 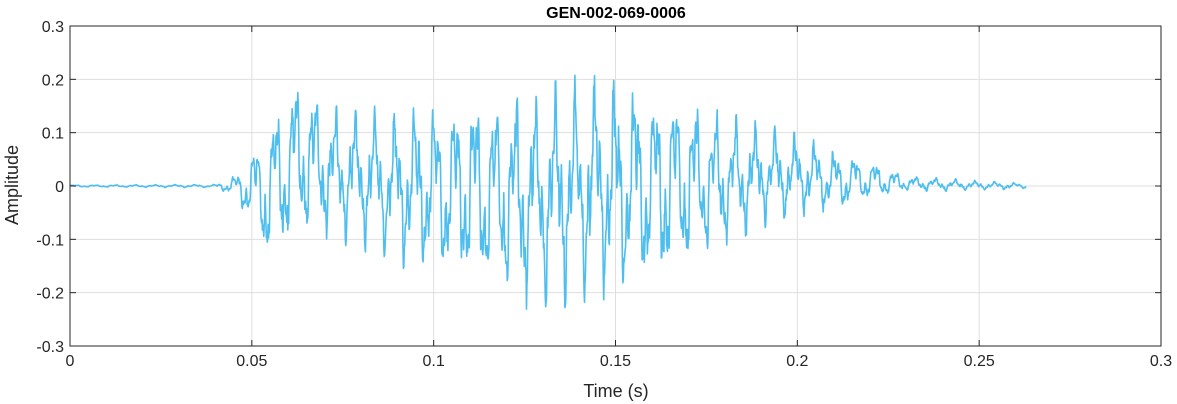 What do you see at coordinates (50, 294) in the screenshot?
I see `y-tick-label: -0.2` at bounding box center [50, 294].